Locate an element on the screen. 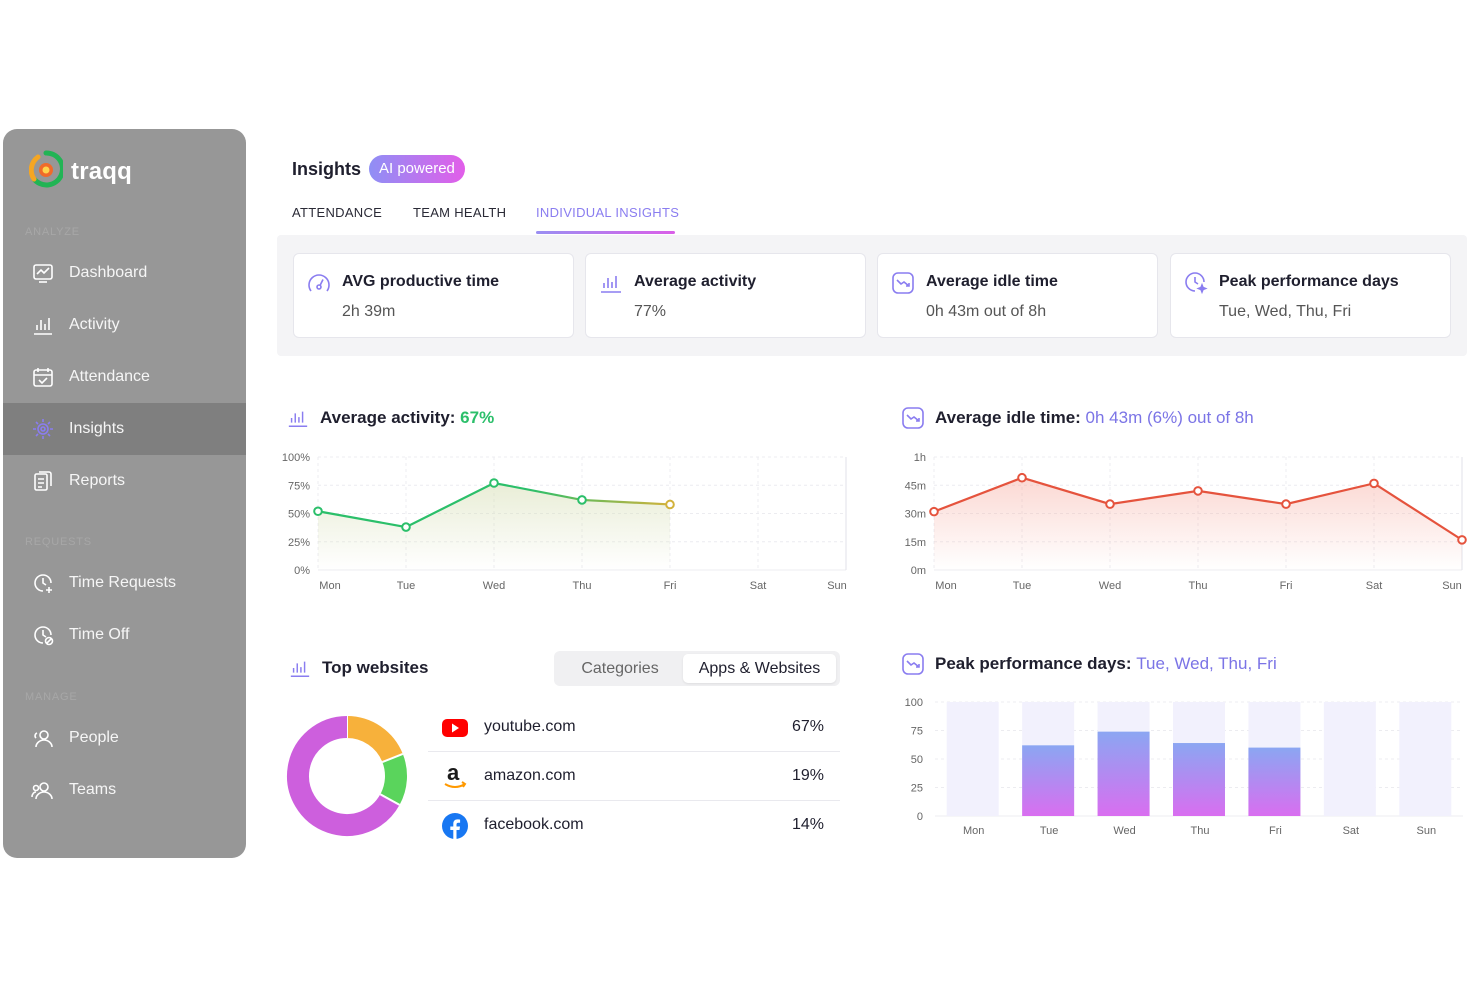  top-websites-title-text: Top websites is located at coordinates (375, 667).